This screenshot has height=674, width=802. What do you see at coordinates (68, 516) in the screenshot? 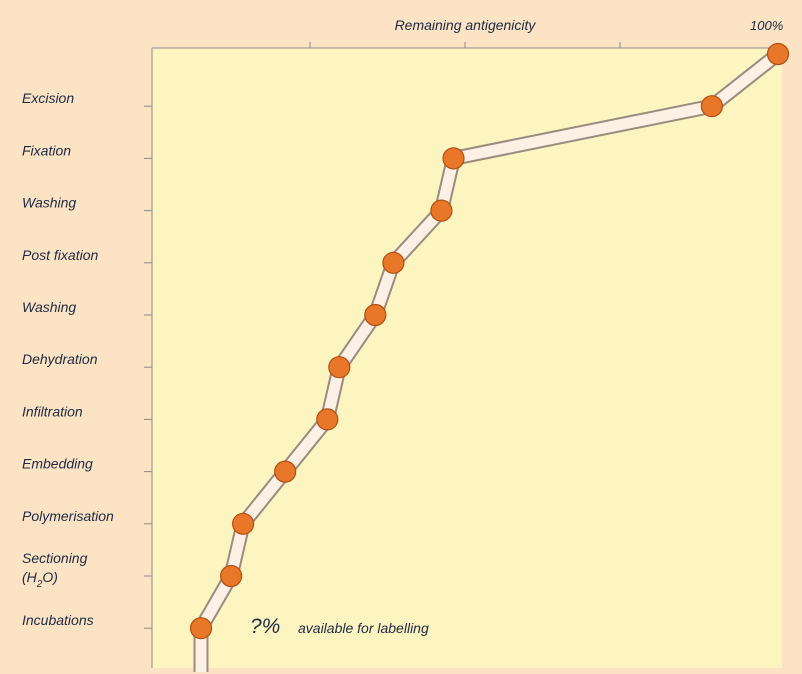
I see `y-tick-label: Polymerisation` at bounding box center [68, 516].